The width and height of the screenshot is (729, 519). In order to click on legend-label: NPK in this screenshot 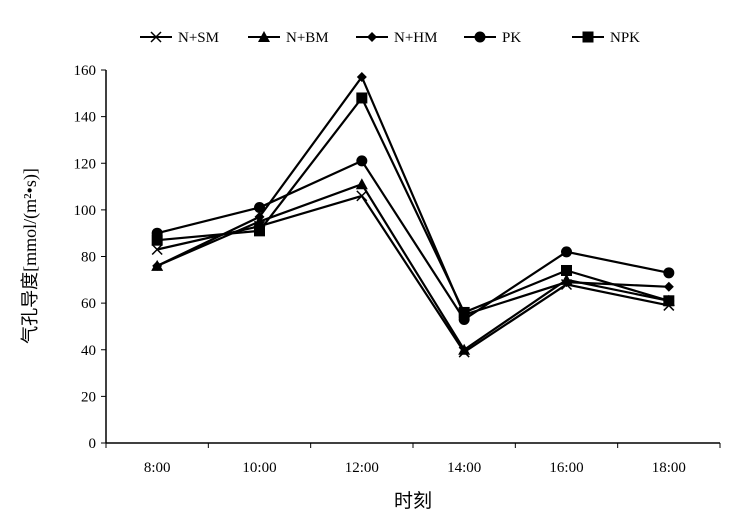, I will do `click(625, 38)`.